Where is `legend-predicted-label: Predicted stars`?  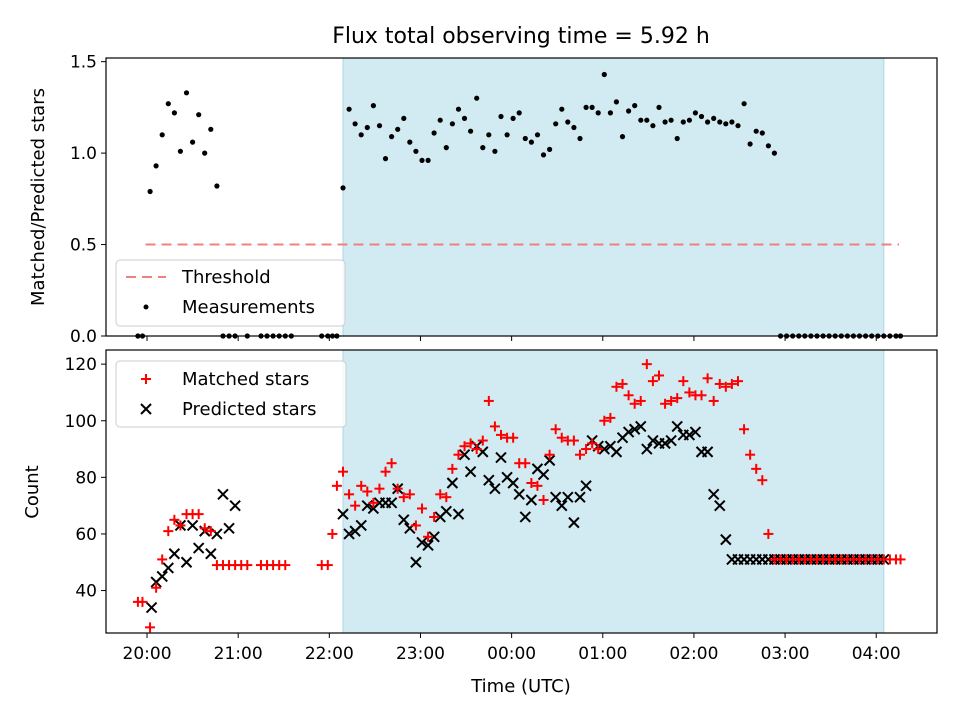
legend-predicted-label: Predicted stars is located at coordinates (249, 409).